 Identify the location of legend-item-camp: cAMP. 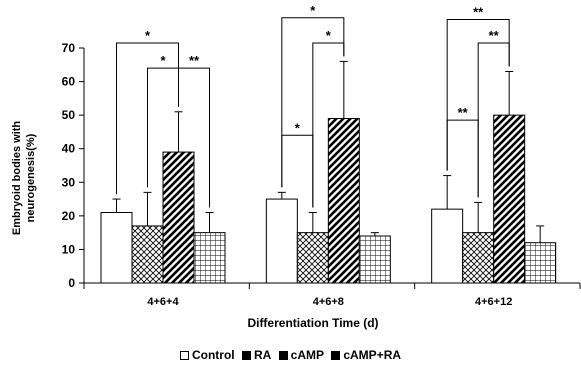
(301, 355).